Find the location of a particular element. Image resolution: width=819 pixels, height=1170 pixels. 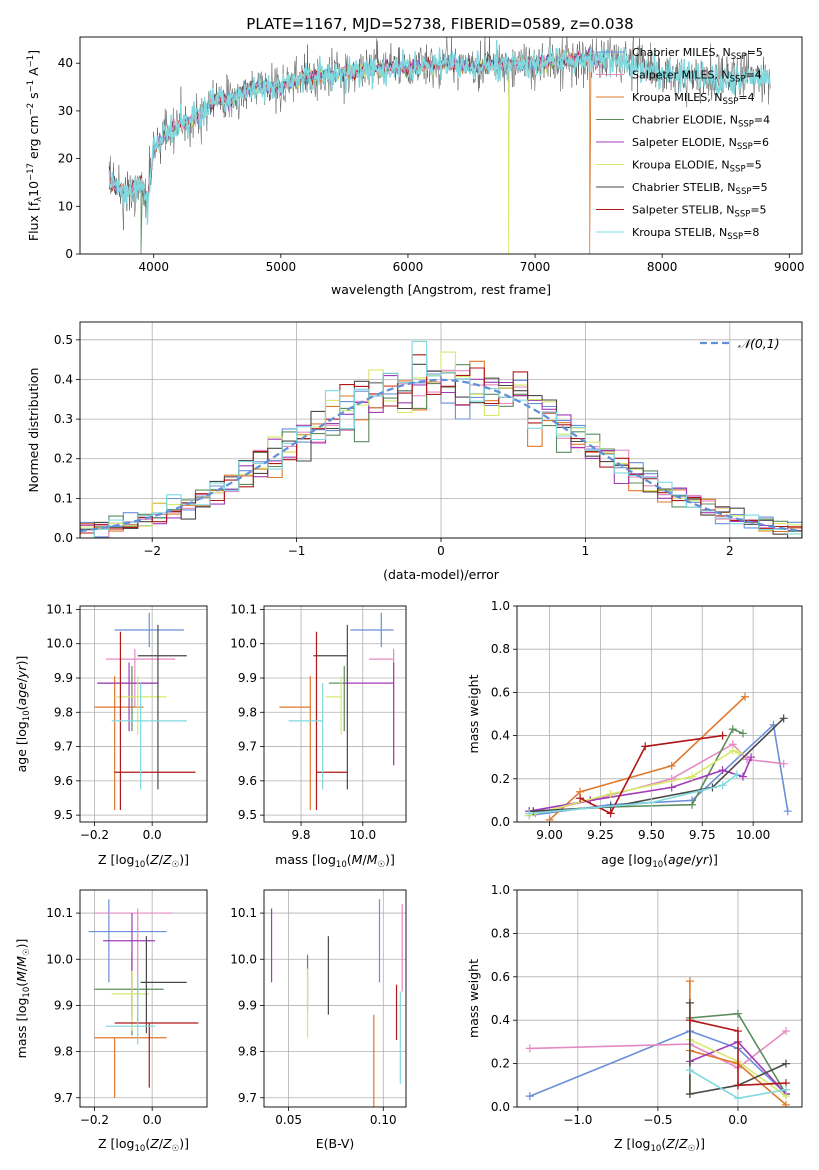

y-tick-label: 9.7 is located at coordinates (63, 1098).